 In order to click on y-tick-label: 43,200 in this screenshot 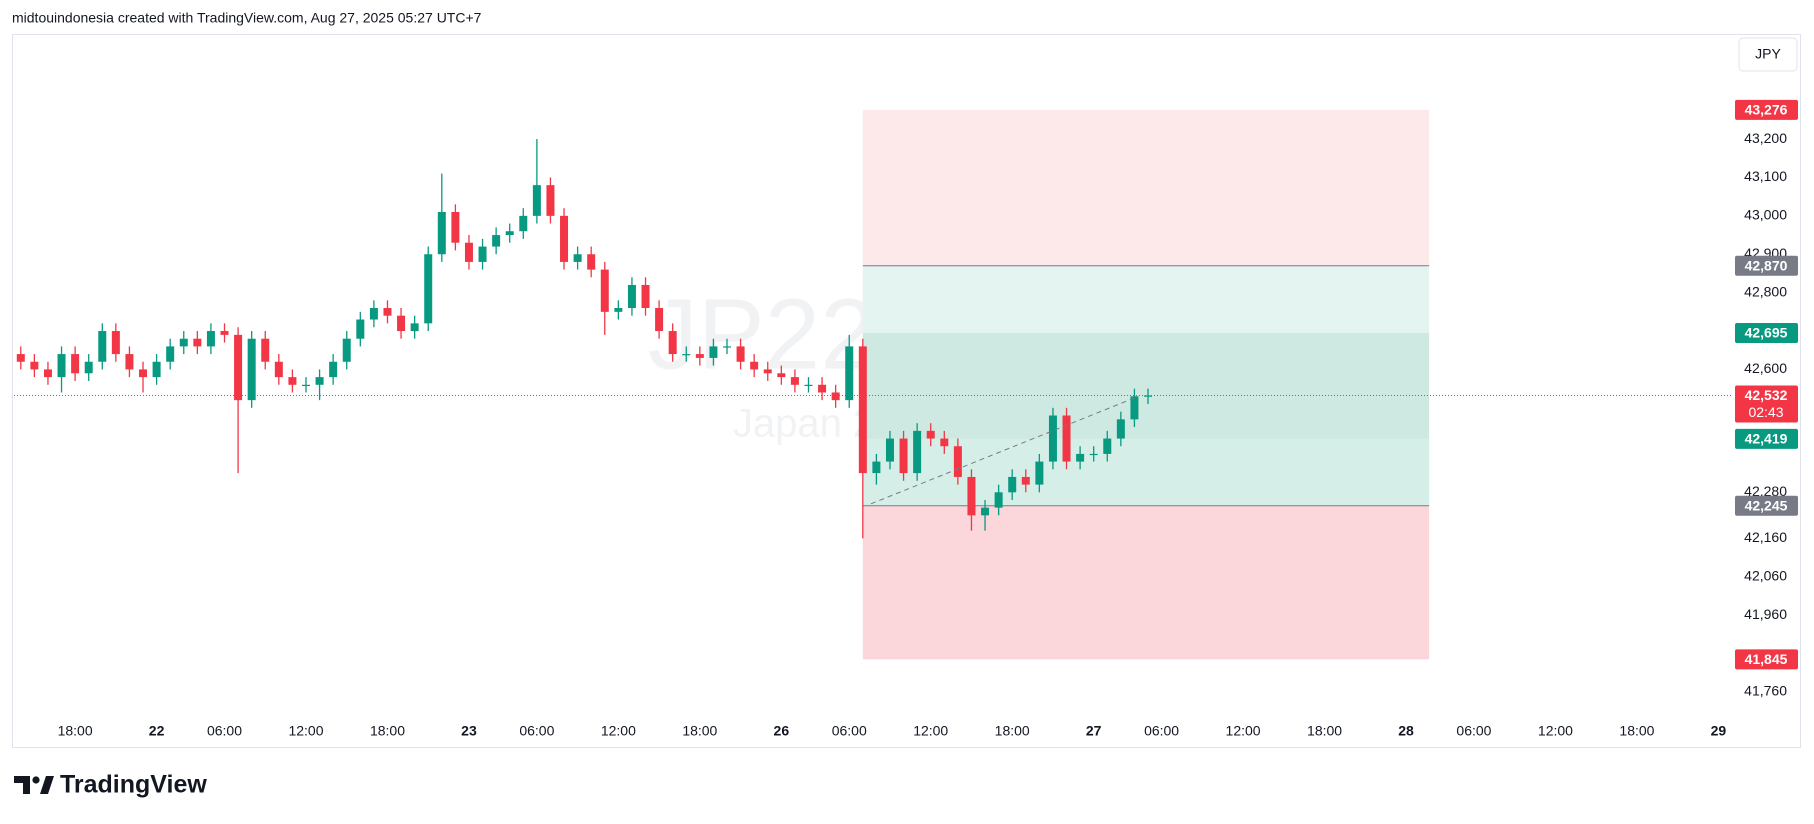, I will do `click(1765, 138)`.